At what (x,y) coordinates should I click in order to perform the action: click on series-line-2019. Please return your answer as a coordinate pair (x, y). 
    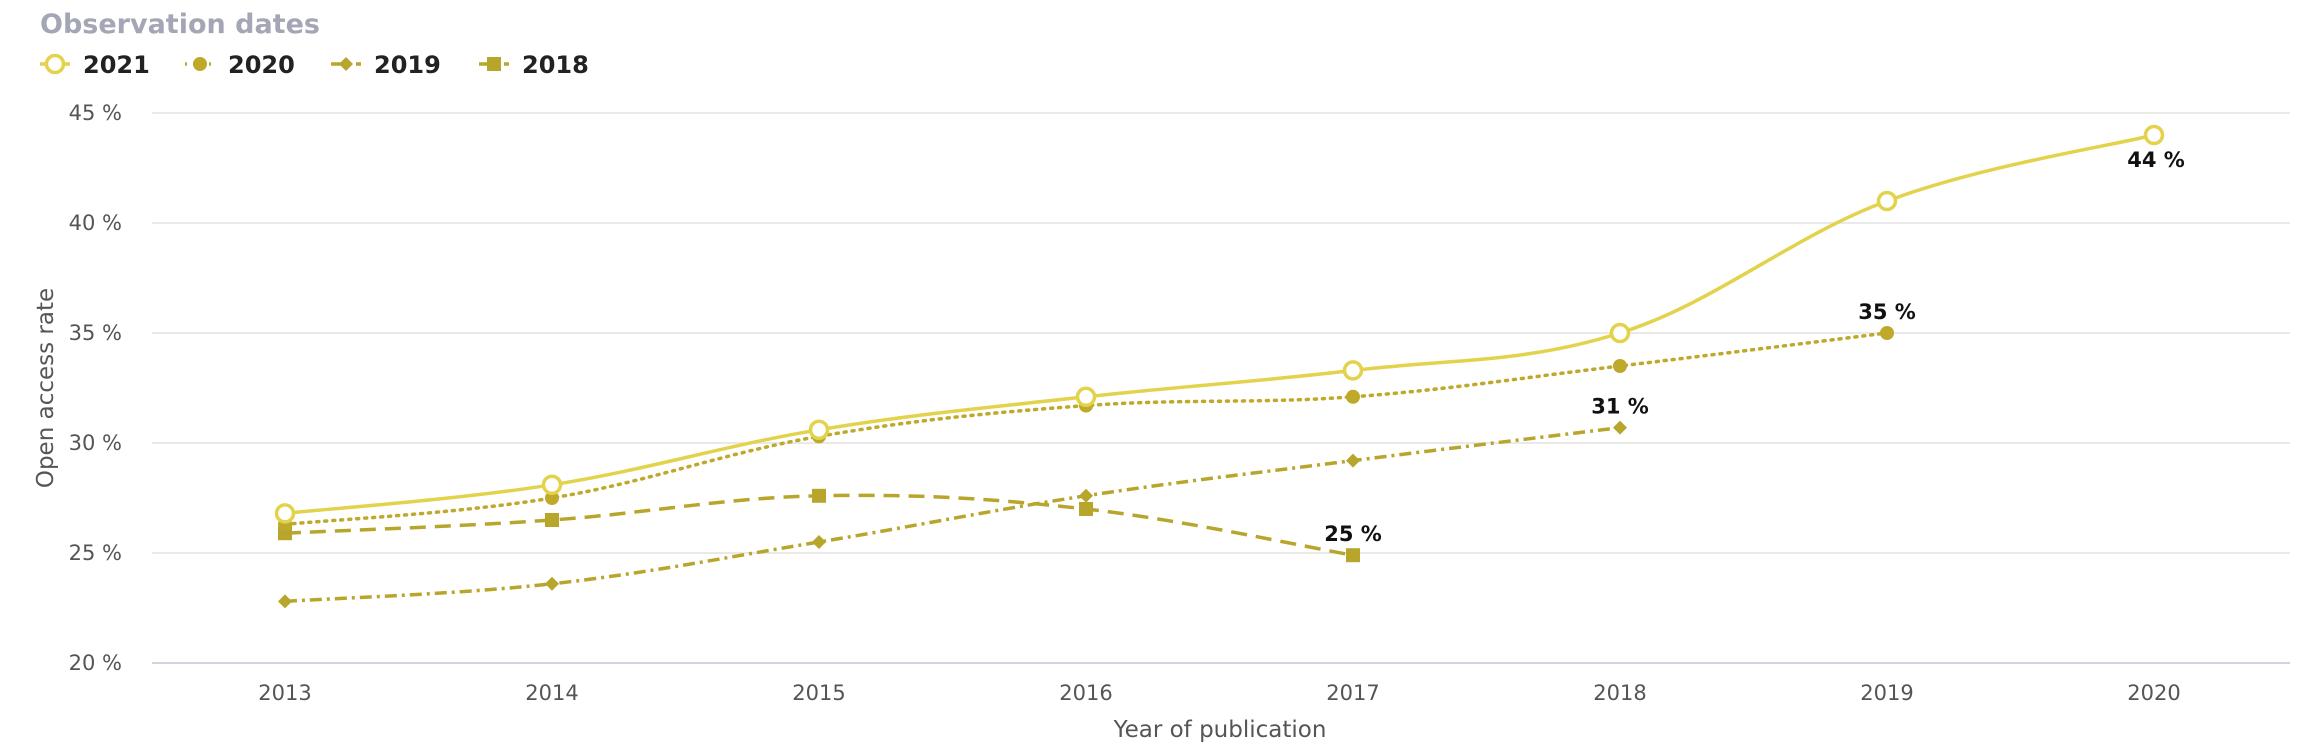
    Looking at the image, I should click on (952, 514).